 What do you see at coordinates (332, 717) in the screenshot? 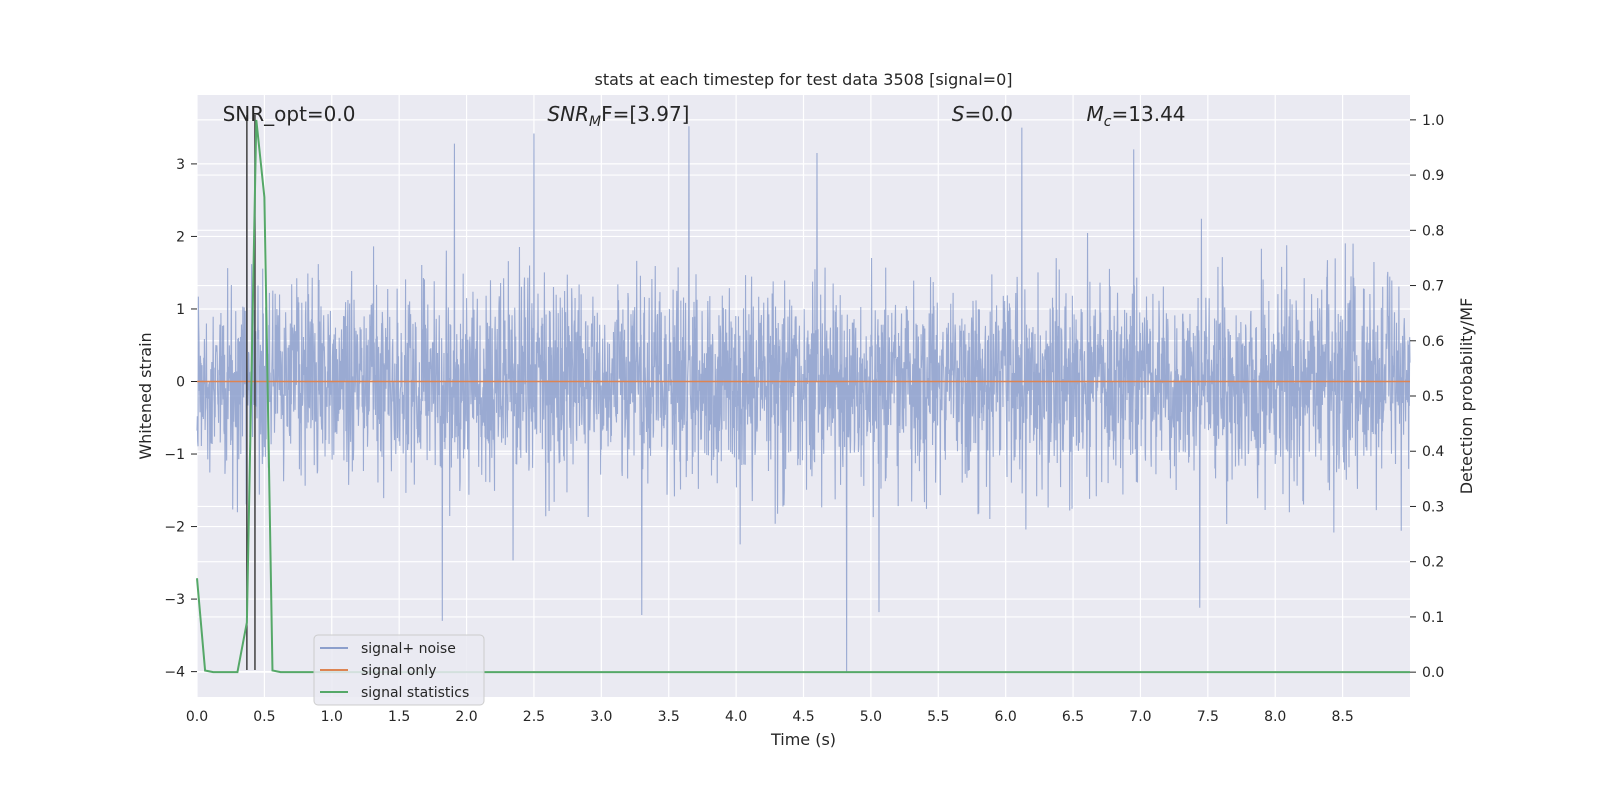
I see `x-tick-label-2: 1.0` at bounding box center [332, 717].